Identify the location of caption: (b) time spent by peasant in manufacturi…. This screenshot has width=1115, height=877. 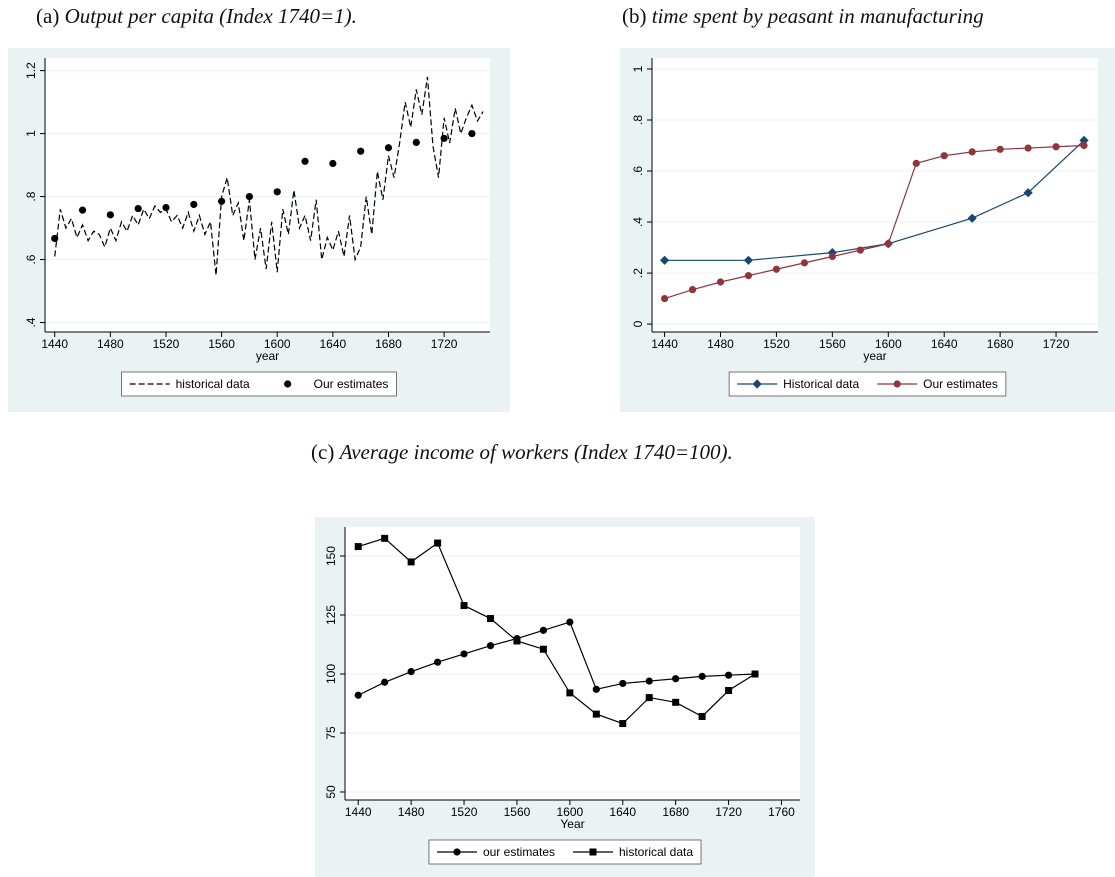
(868, 16).